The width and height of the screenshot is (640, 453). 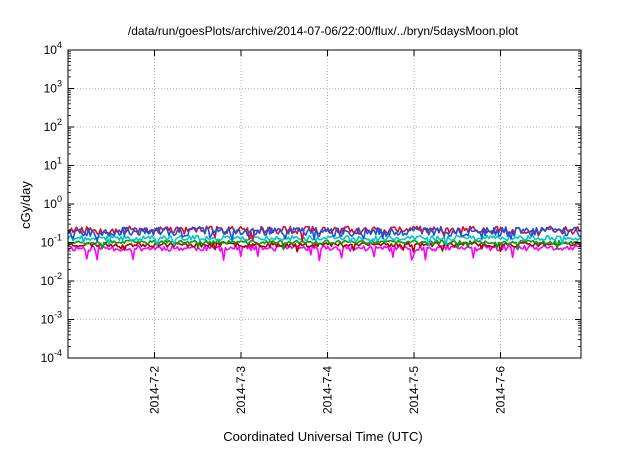 What do you see at coordinates (53, 164) in the screenshot?
I see `y-tick-label: 10¹` at bounding box center [53, 164].